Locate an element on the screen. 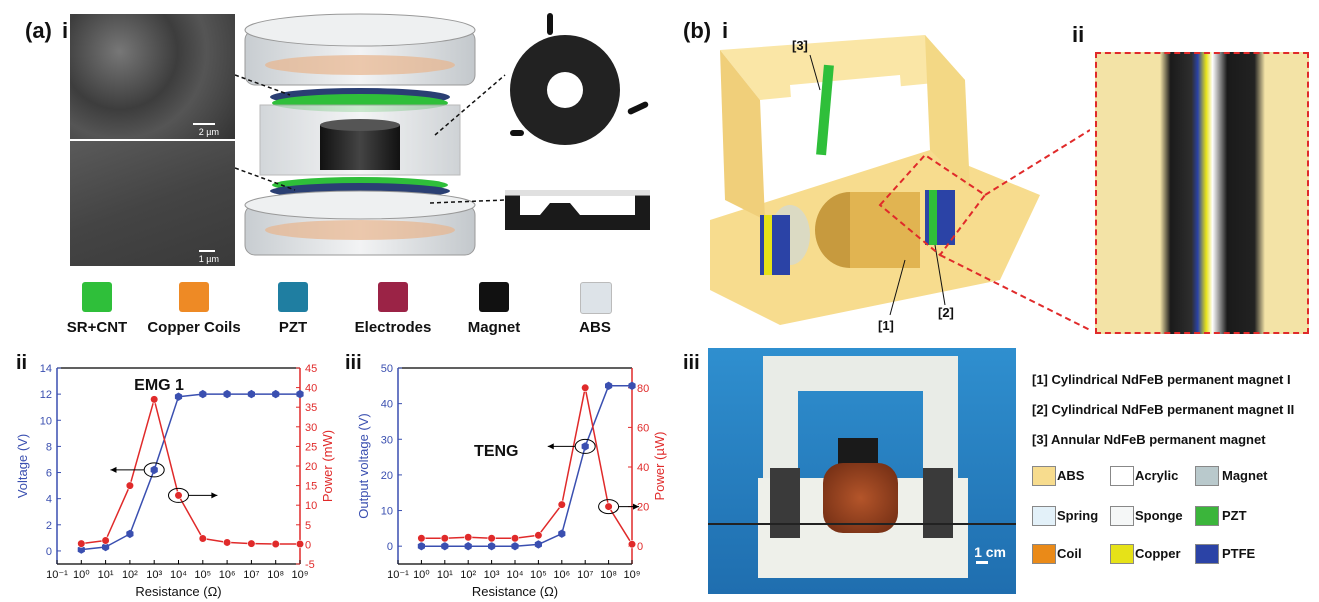 The image size is (1319, 602). callout-2: [2] is located at coordinates (946, 312).